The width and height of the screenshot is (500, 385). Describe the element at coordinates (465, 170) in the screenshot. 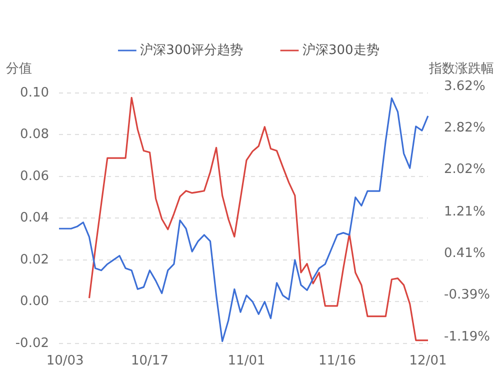

I see `y2-tick-label: 2.02%` at that location.